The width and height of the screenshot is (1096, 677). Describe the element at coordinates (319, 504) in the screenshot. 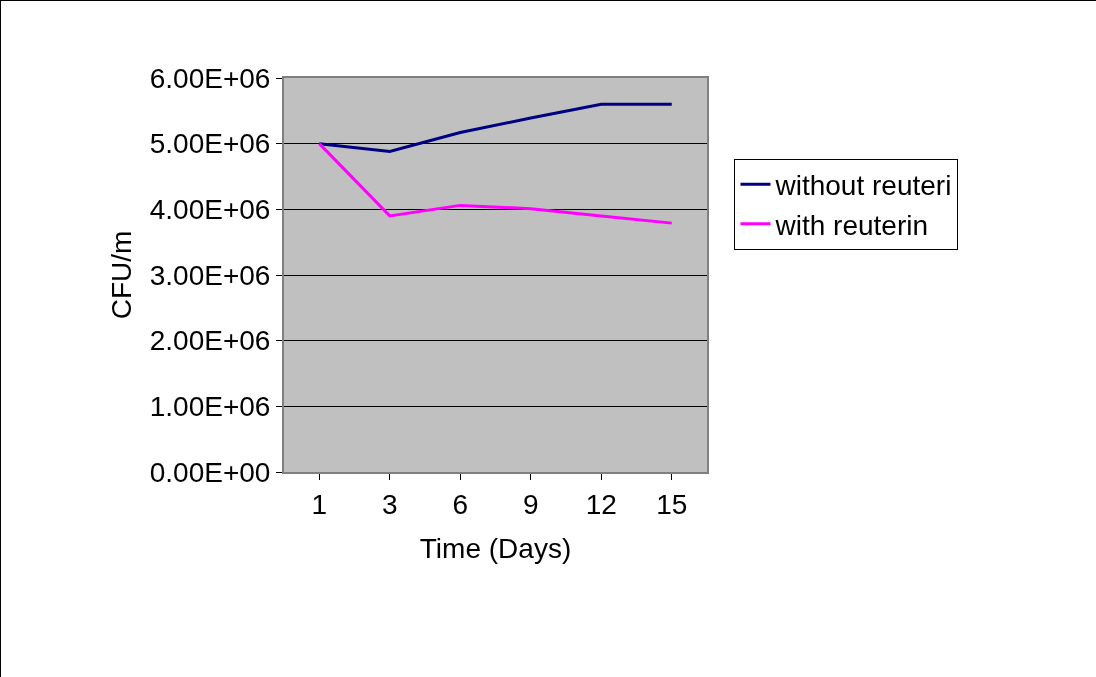

I see `x-tick-label: 1` at that location.